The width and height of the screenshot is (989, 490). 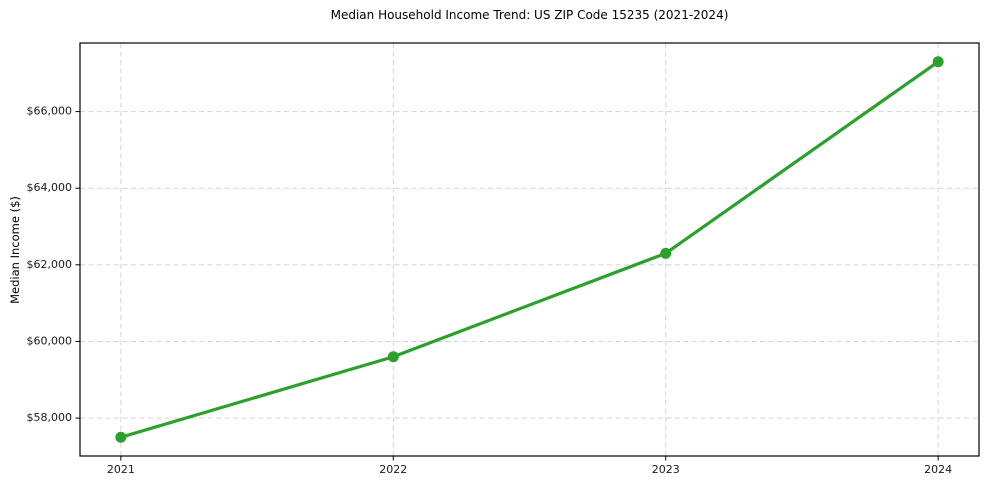 I want to click on y-tick-label: $62,000, so click(x=50, y=264).